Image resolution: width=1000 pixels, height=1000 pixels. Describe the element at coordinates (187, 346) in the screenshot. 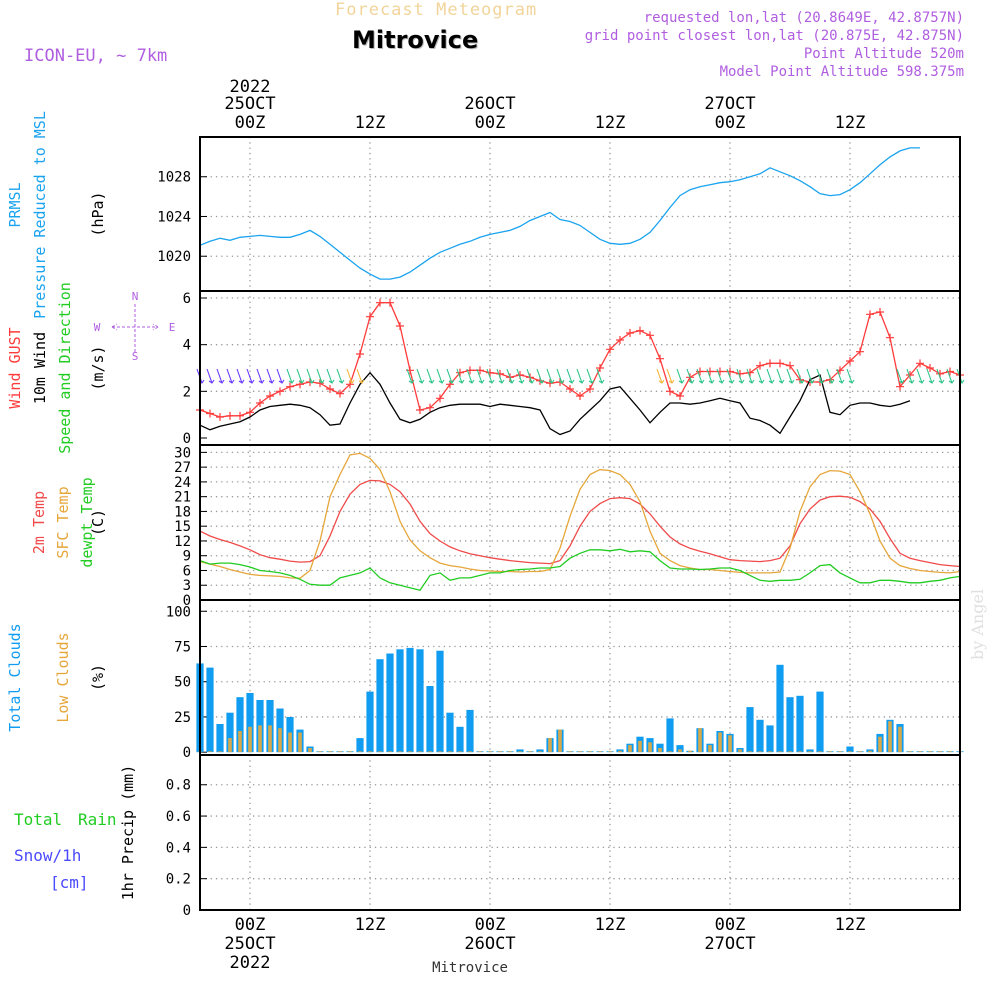

I see `y-tick-label: 4` at that location.